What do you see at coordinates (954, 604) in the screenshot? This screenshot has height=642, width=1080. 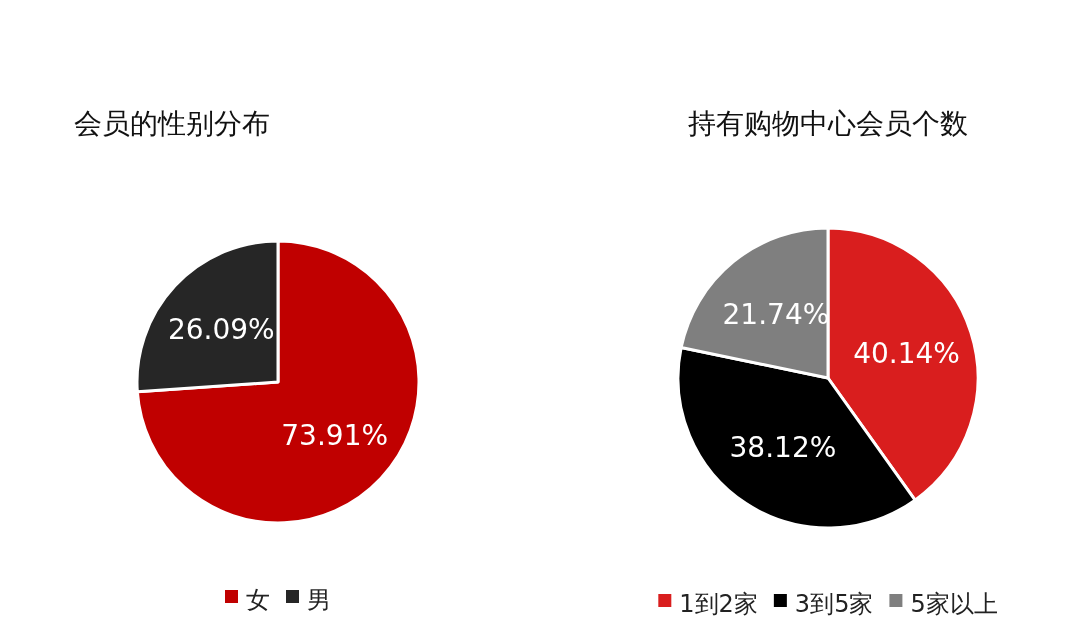 I see `legend-label: 5家以上` at bounding box center [954, 604].